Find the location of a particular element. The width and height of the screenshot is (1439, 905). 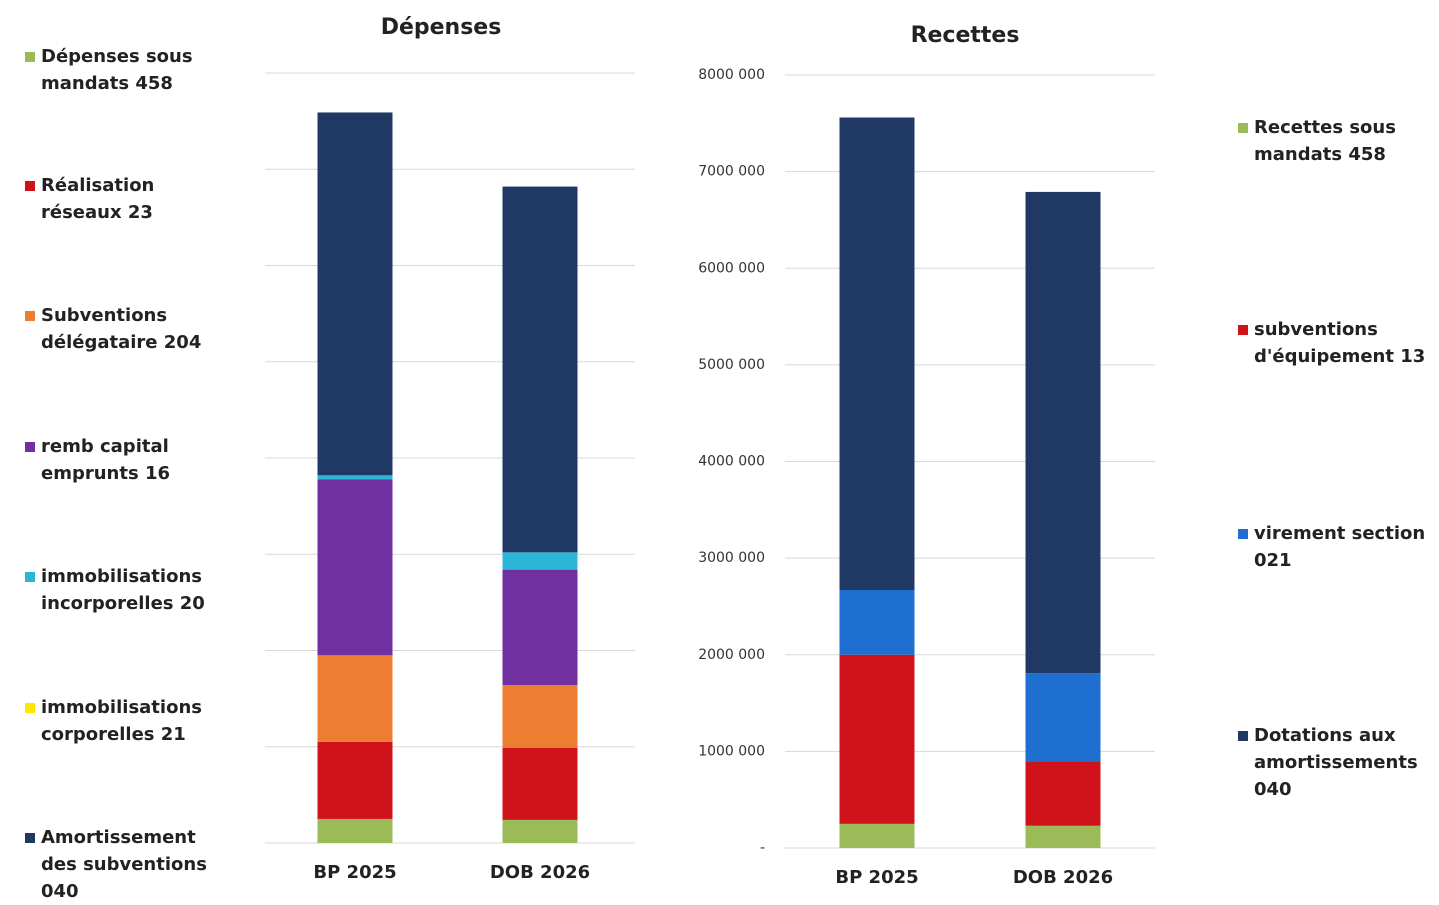

y-tick-label: 6000 000 is located at coordinates (731, 268).